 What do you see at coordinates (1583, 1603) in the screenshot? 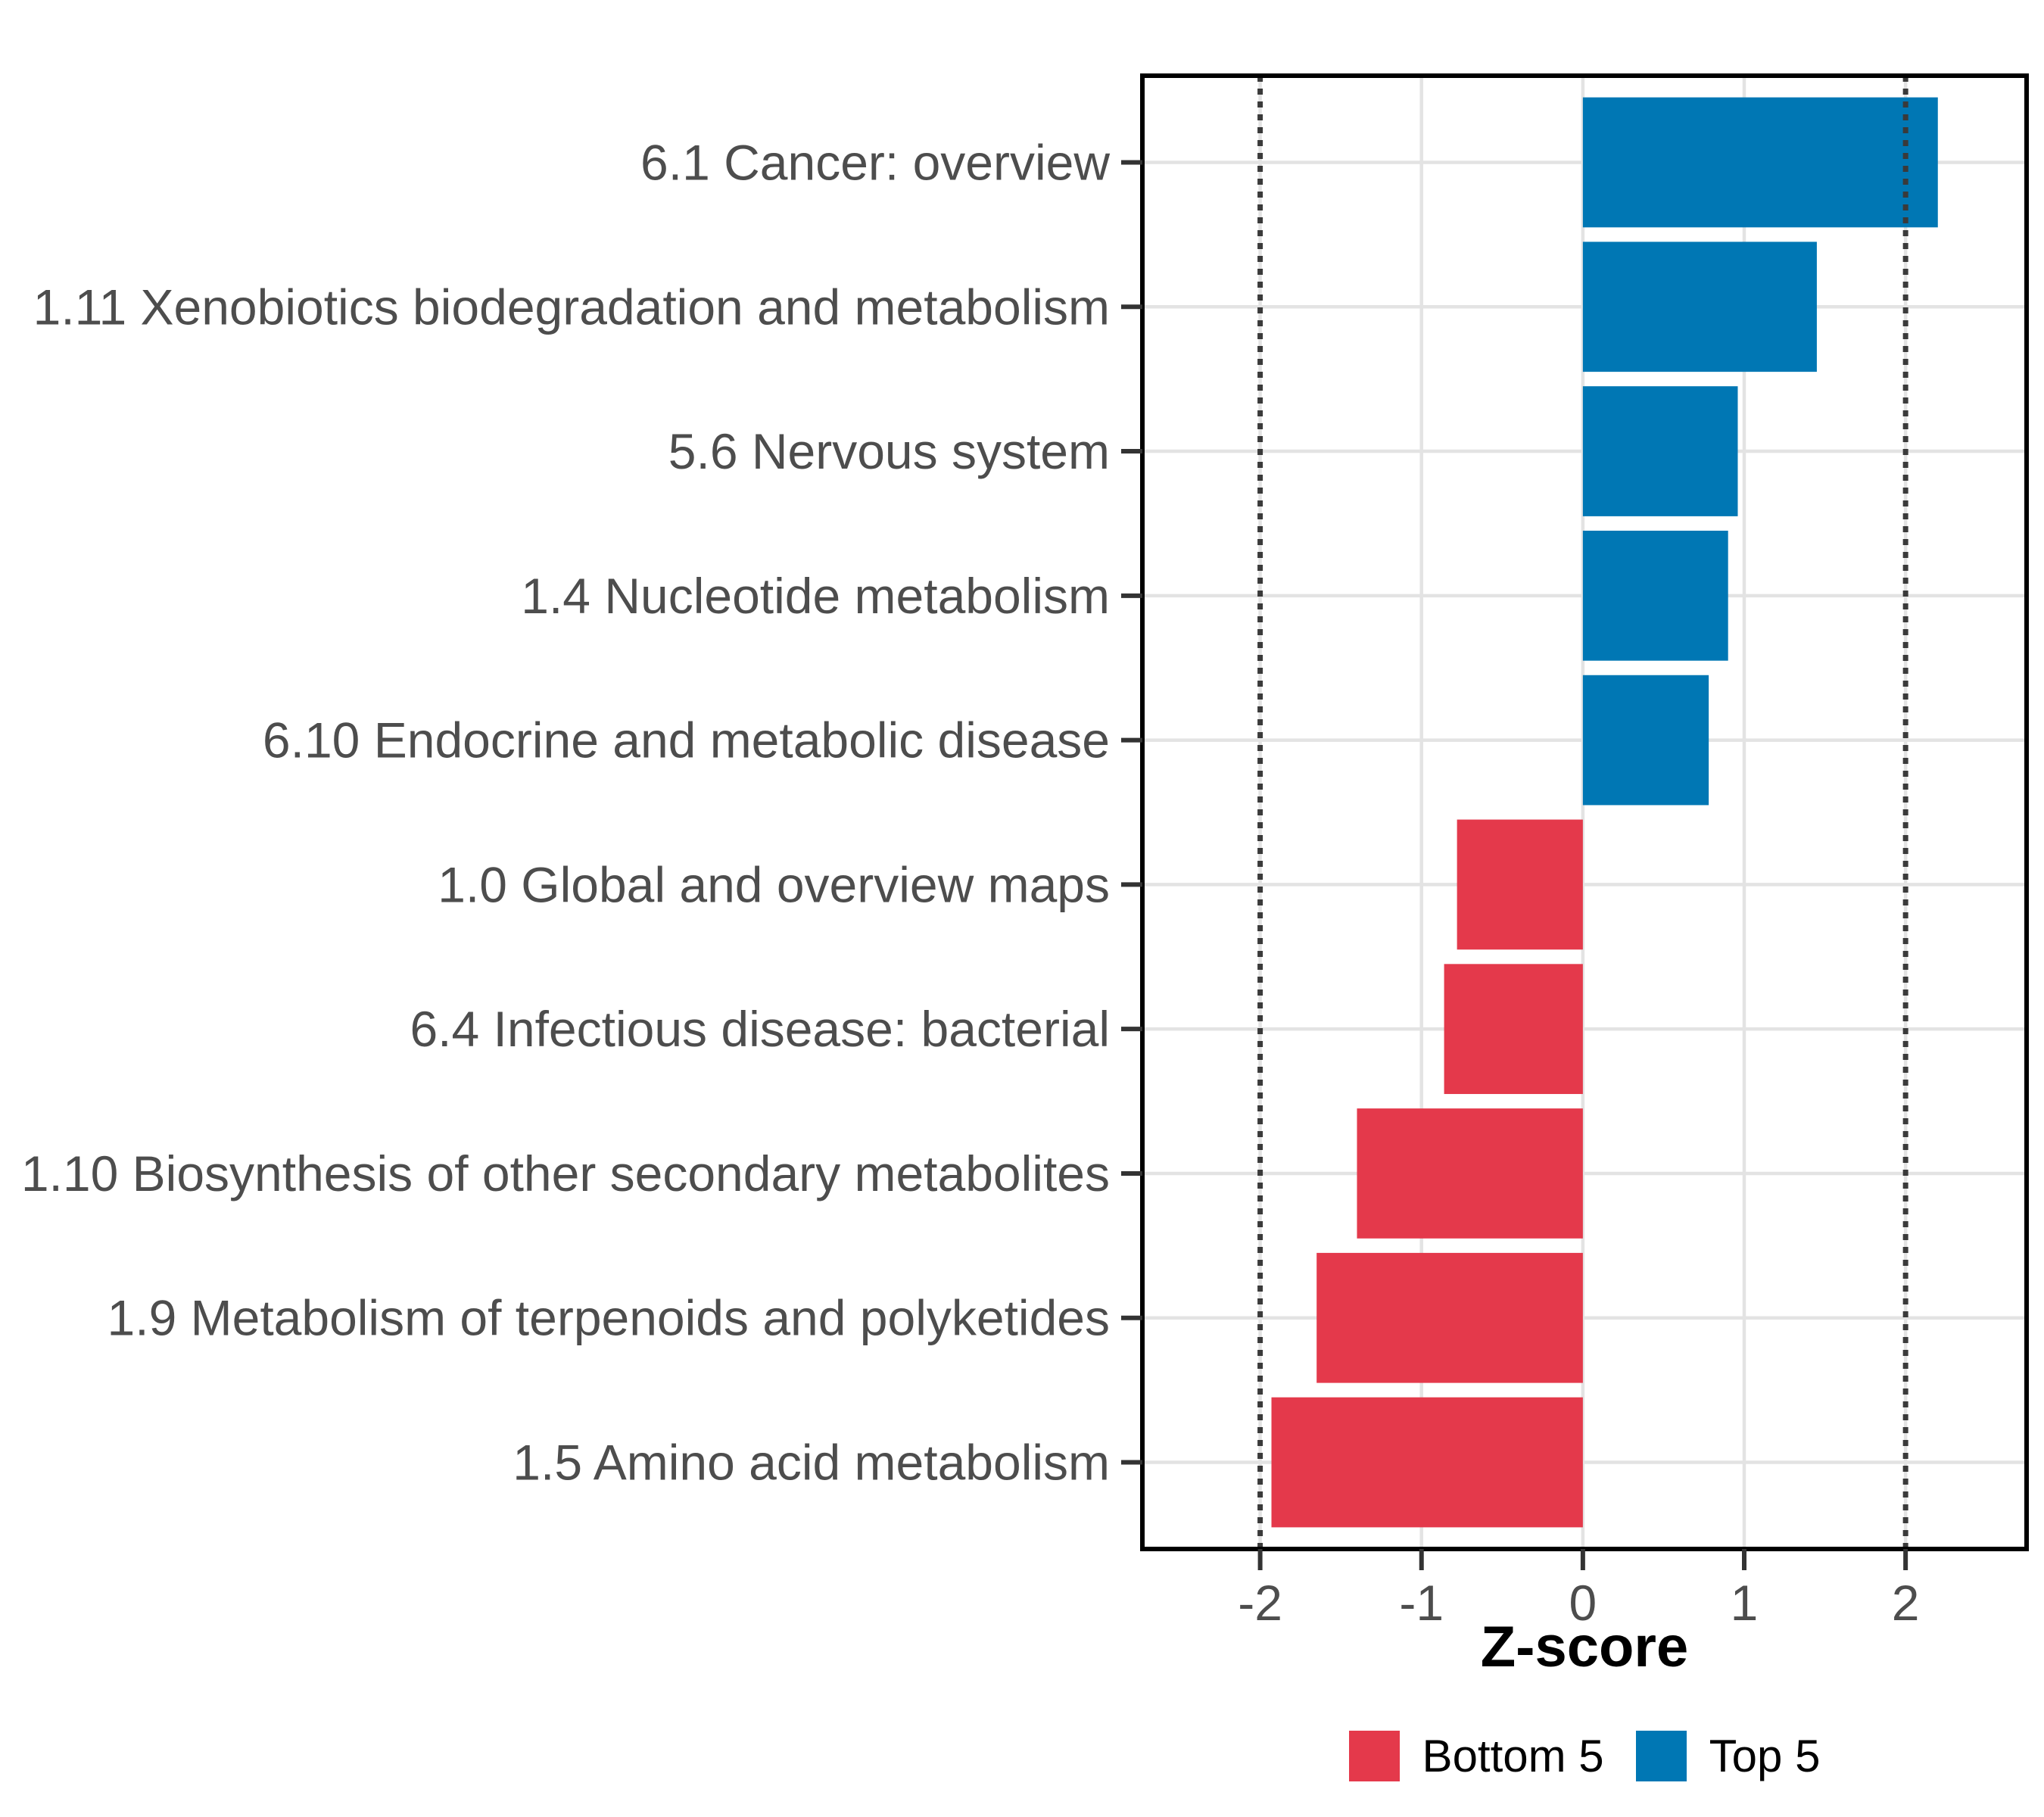
I see `x-tick-label: 0` at bounding box center [1583, 1603].